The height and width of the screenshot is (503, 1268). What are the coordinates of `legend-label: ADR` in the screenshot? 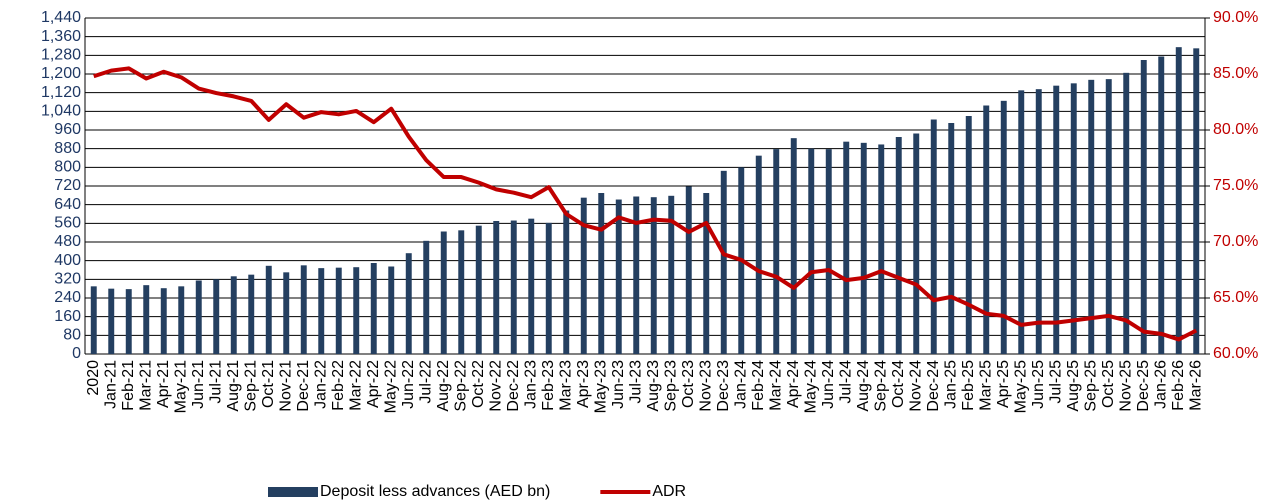 It's located at (669, 491).